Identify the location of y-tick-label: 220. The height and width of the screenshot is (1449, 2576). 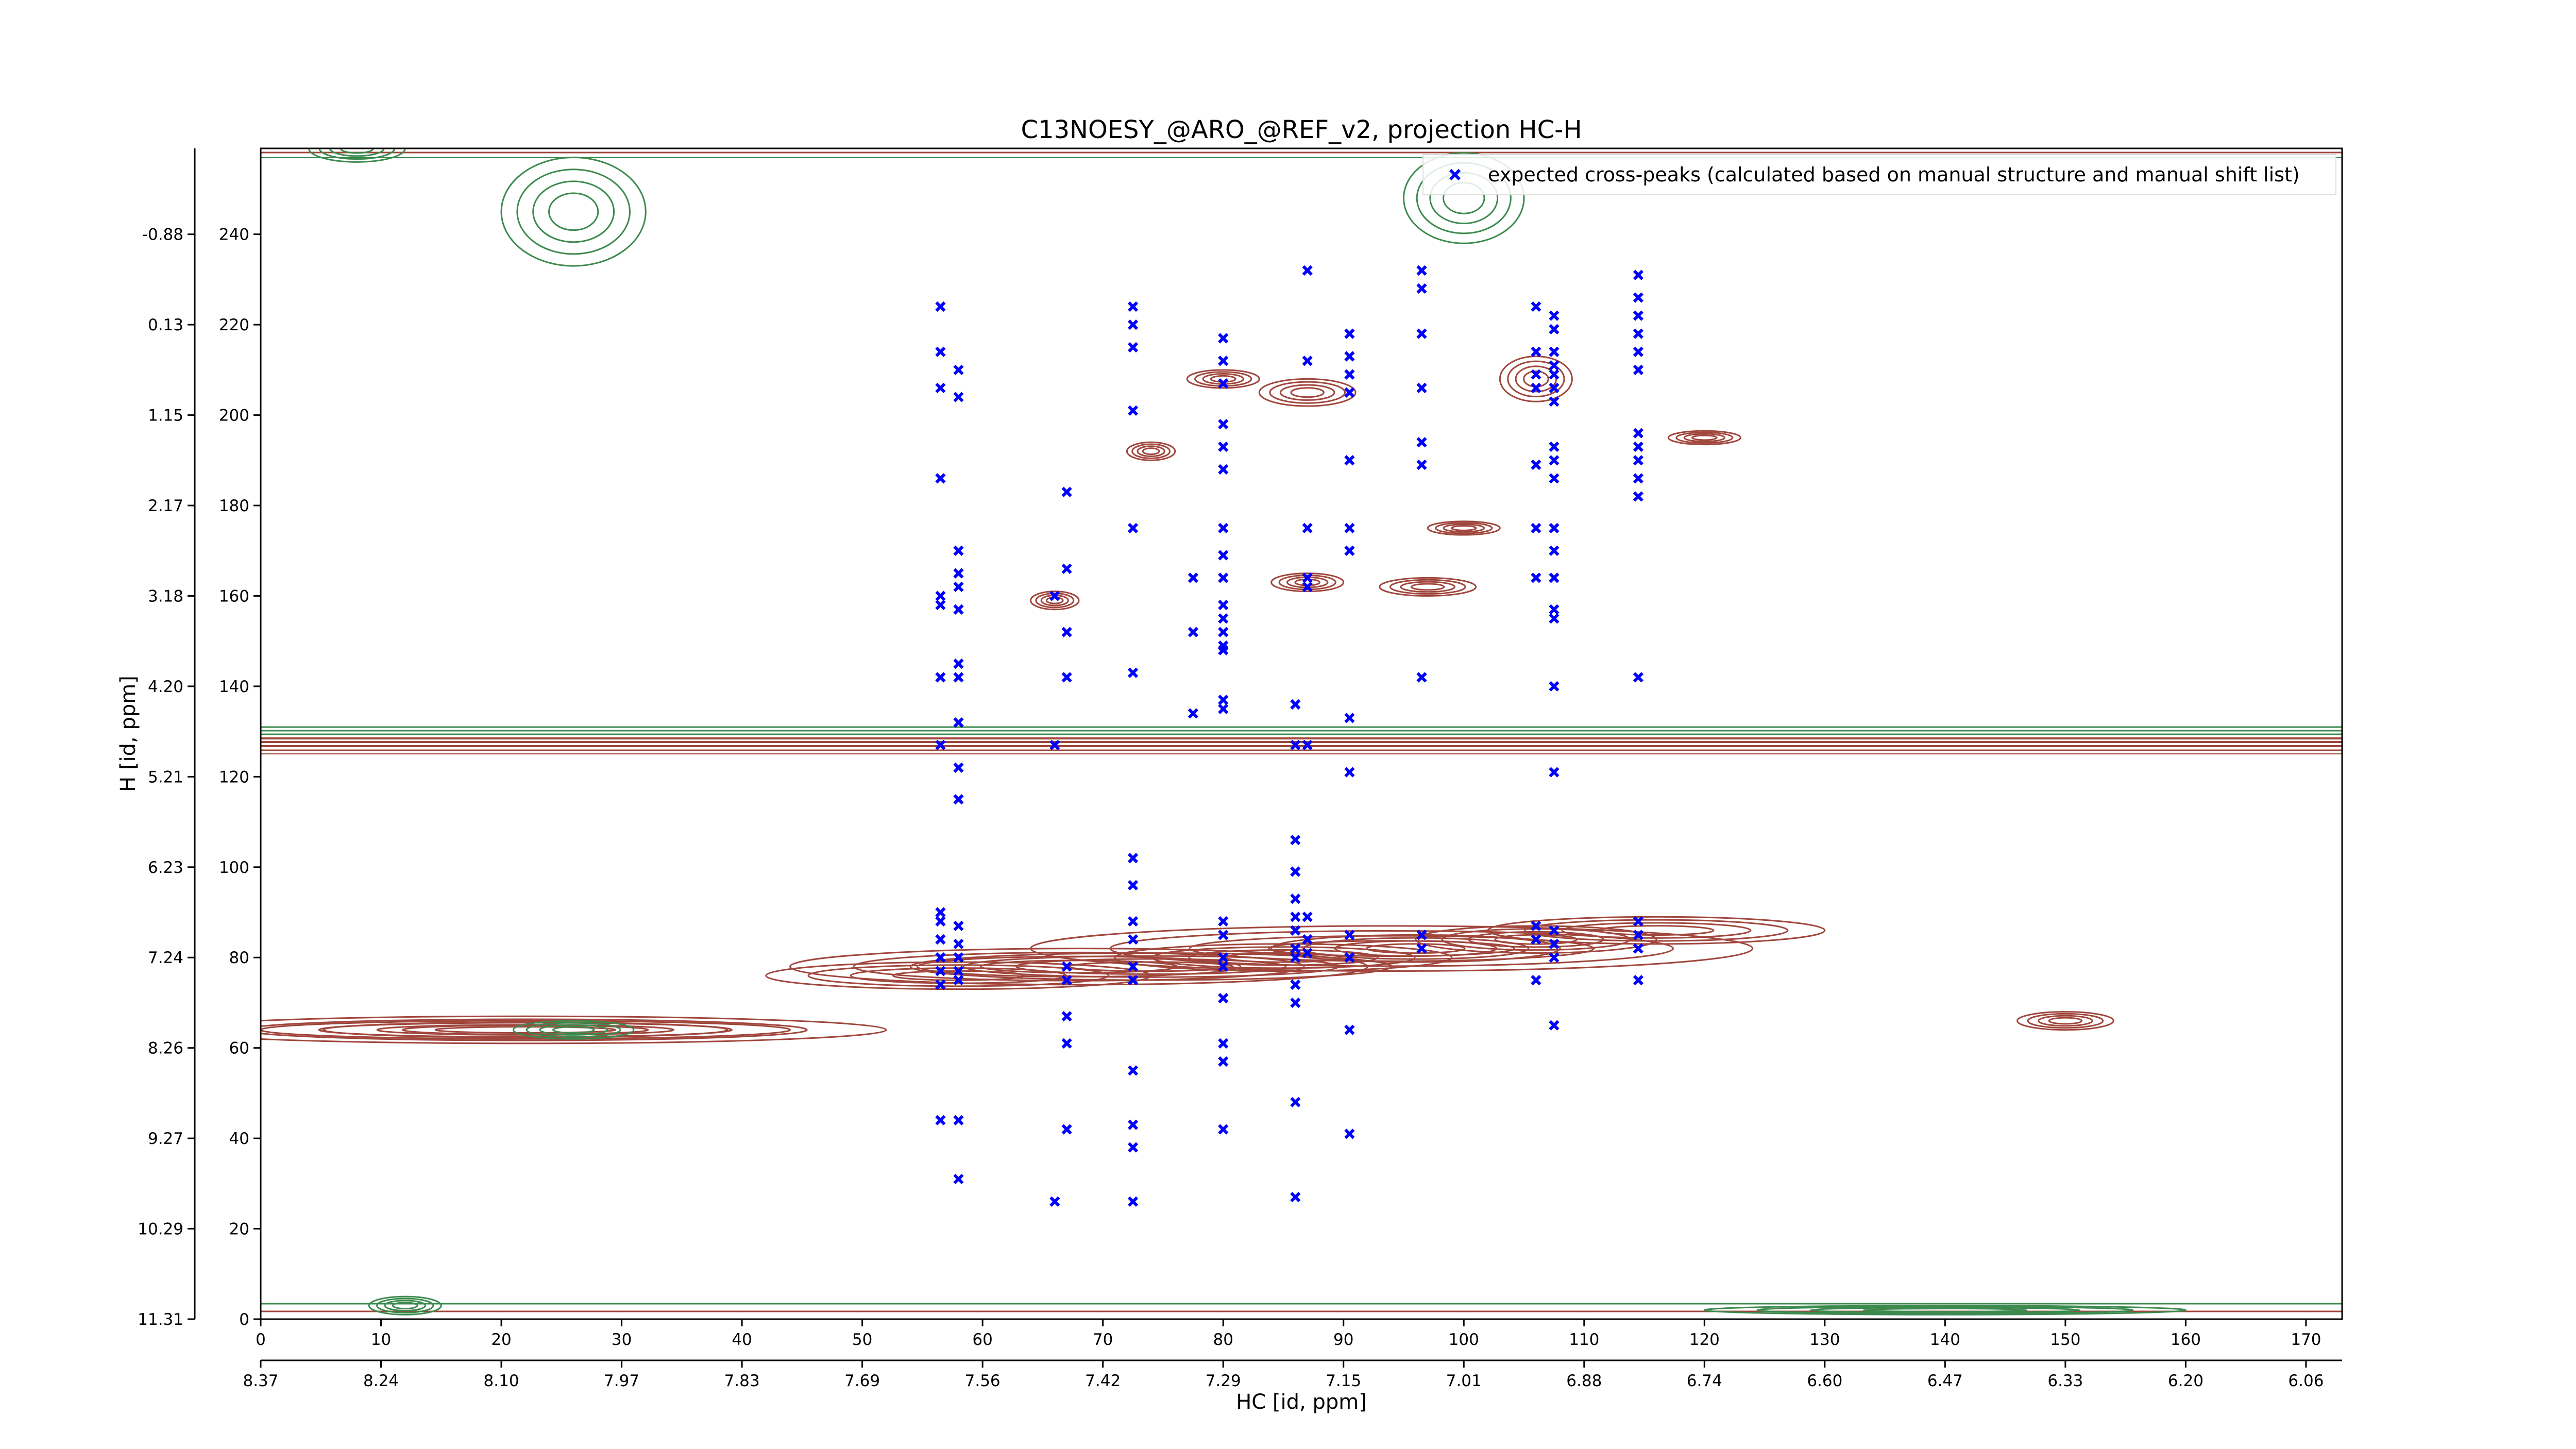
(234, 325).